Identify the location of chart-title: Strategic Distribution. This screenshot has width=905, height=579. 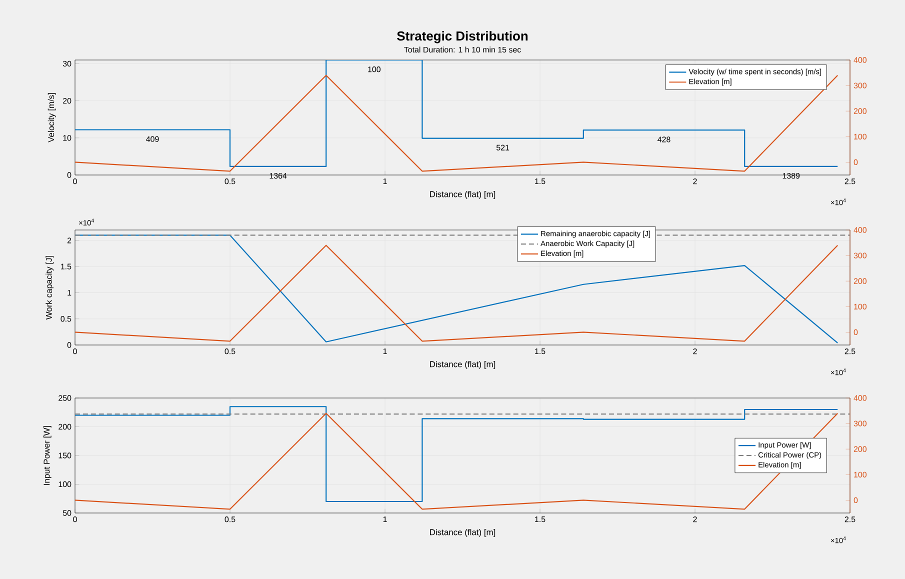
(462, 37).